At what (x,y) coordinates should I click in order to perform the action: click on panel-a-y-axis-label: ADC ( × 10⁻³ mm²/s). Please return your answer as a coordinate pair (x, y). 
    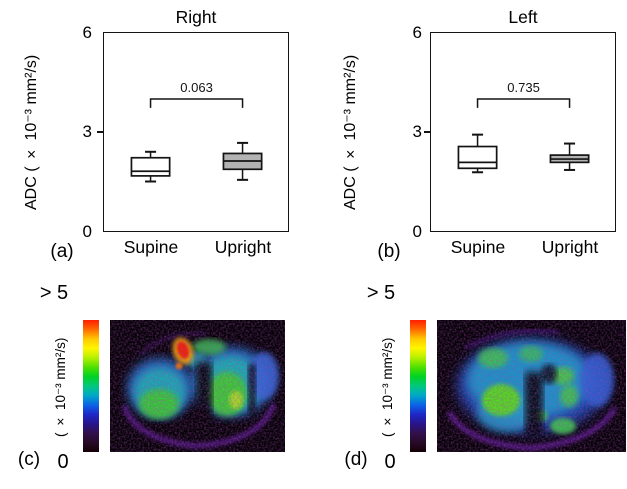
    Looking at the image, I should click on (31, 132).